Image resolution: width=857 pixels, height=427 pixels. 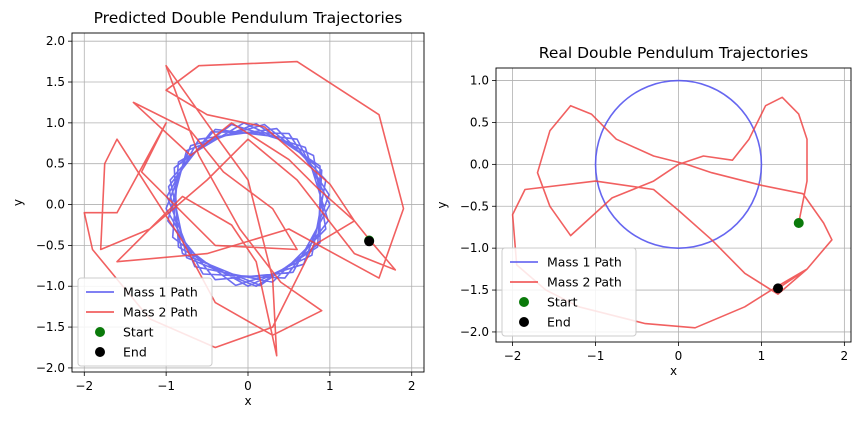 I want to click on mass-1-path-line, so click(x=678, y=164).